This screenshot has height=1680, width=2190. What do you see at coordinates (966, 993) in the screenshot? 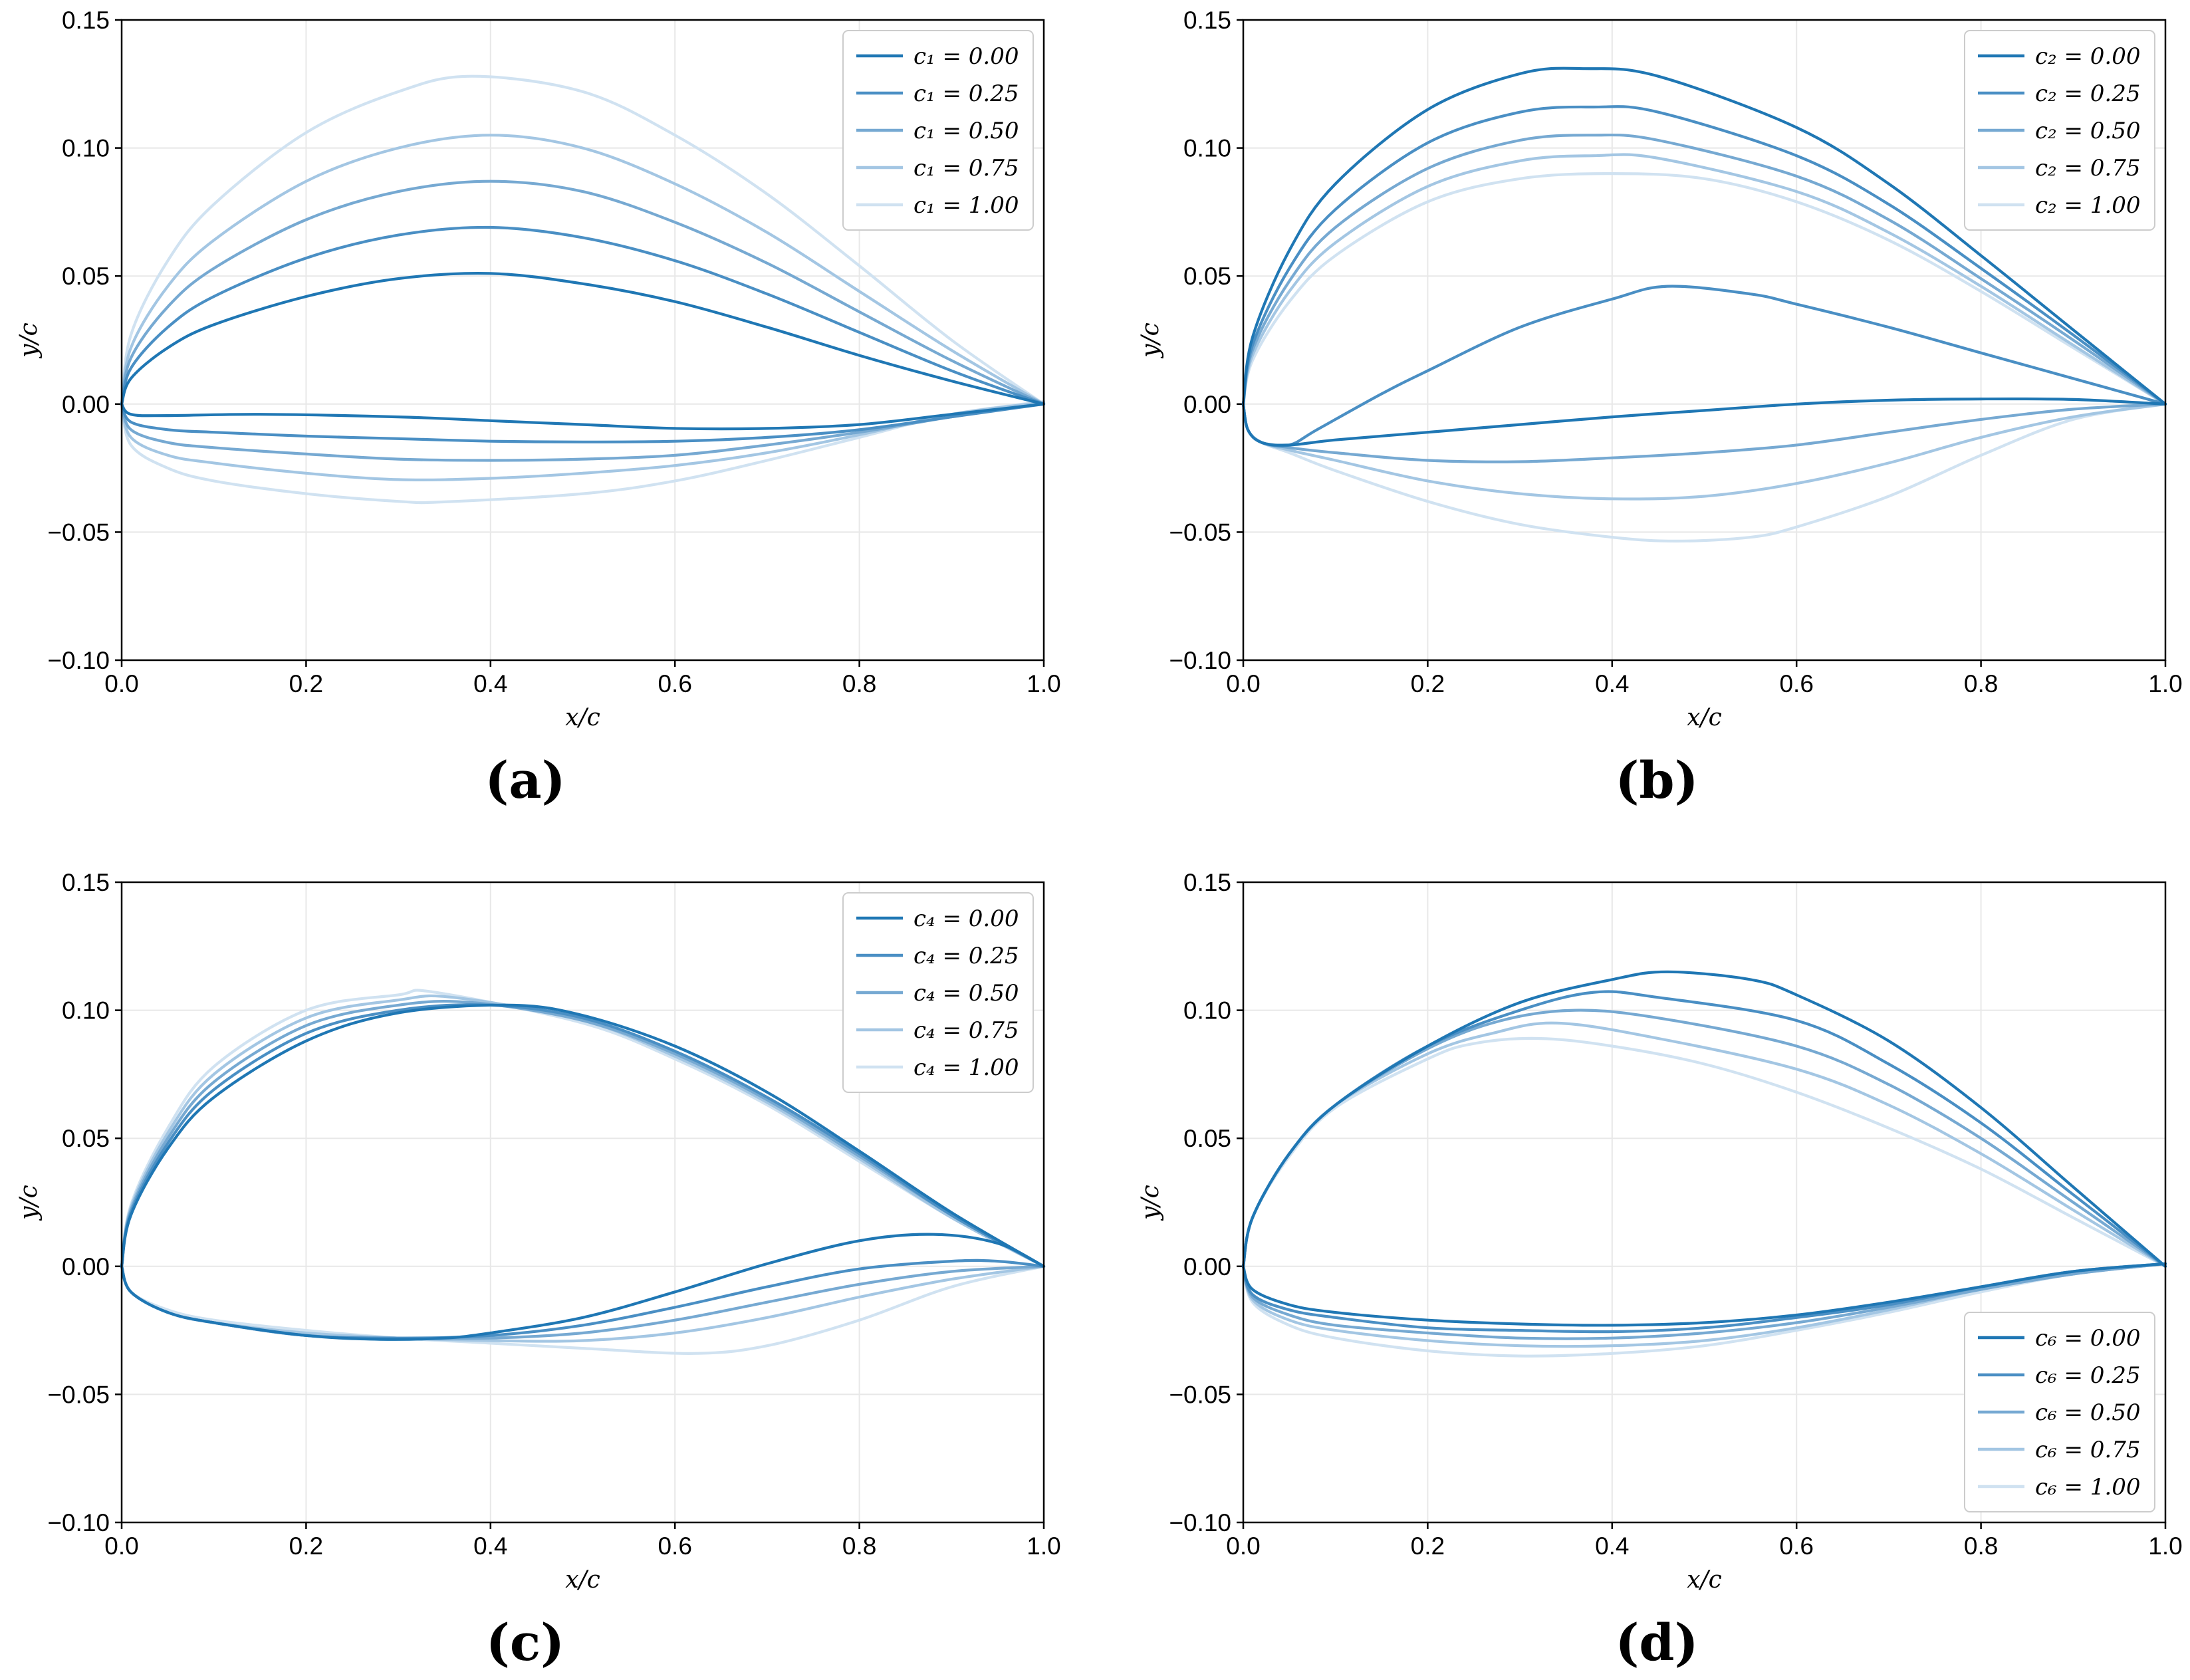
I see `legend-entry: c₄ = 0.50` at bounding box center [966, 993].